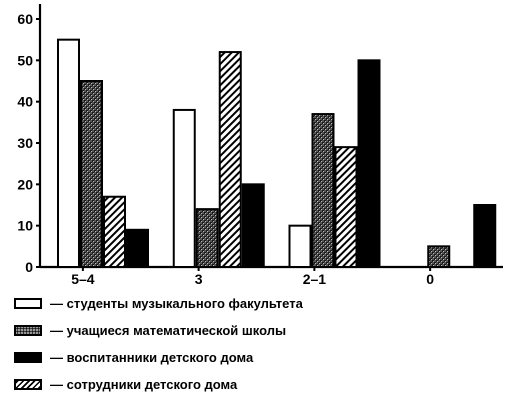 Image resolution: width=521 pixels, height=415 pixels. What do you see at coordinates (83, 279) in the screenshot?
I see `x-tick-label: 5–4` at bounding box center [83, 279].